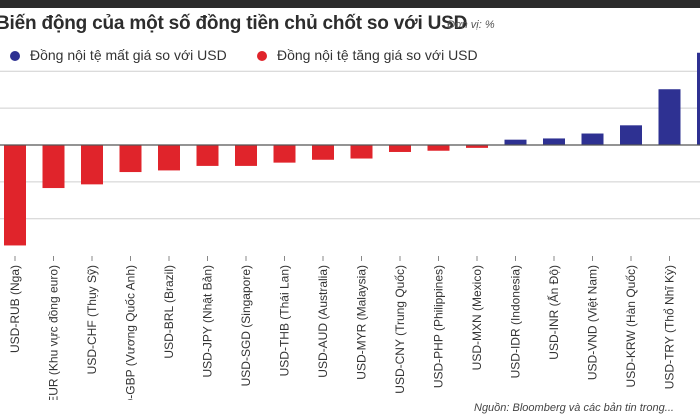  I want to click on category-label-14: USD-INR (Ấn Độ), so click(553, 312).